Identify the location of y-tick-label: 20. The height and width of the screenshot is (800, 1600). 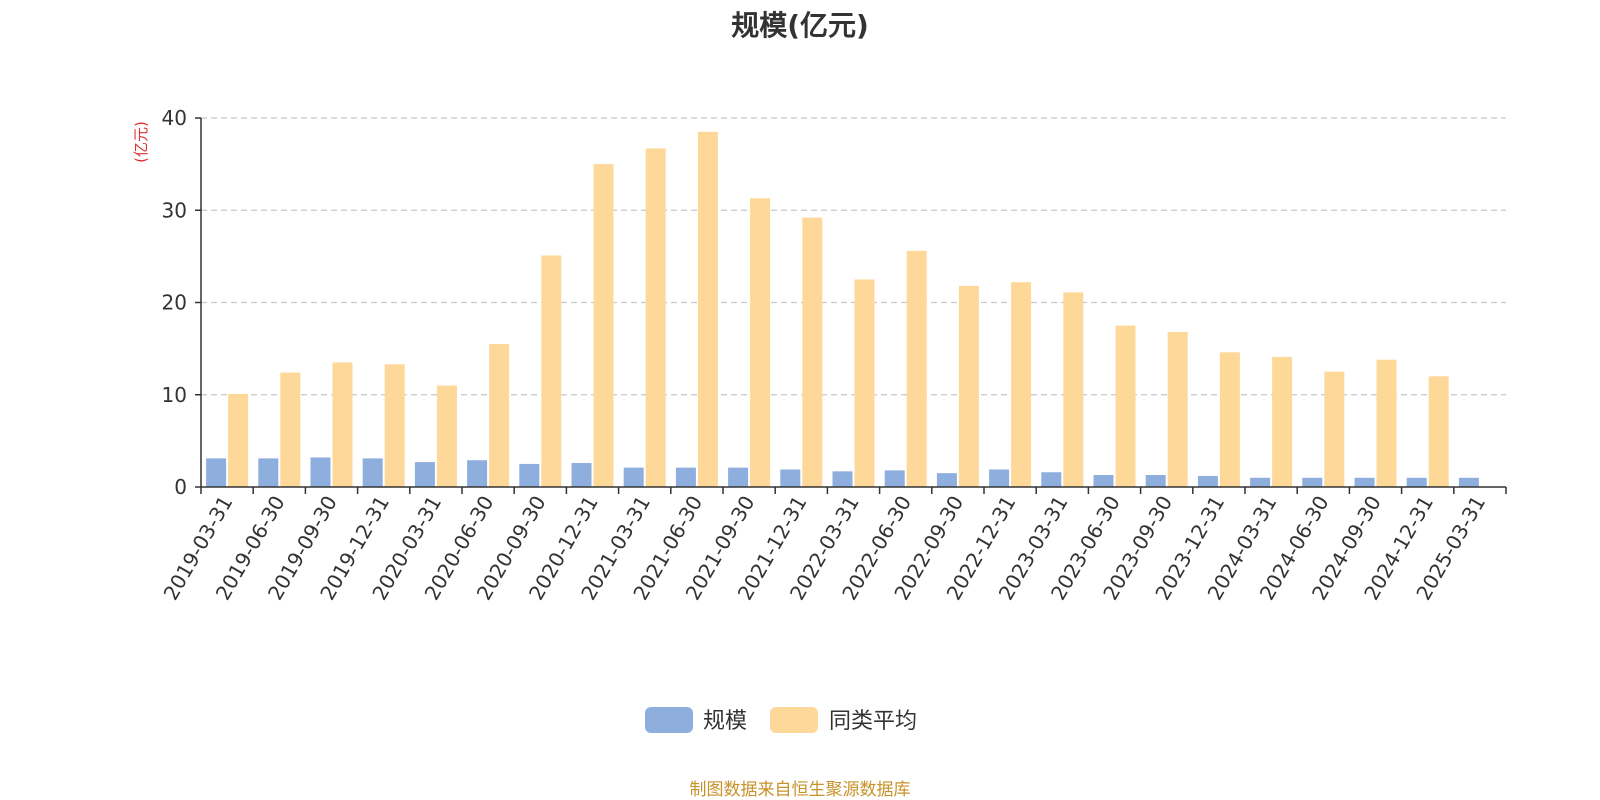
(174, 303).